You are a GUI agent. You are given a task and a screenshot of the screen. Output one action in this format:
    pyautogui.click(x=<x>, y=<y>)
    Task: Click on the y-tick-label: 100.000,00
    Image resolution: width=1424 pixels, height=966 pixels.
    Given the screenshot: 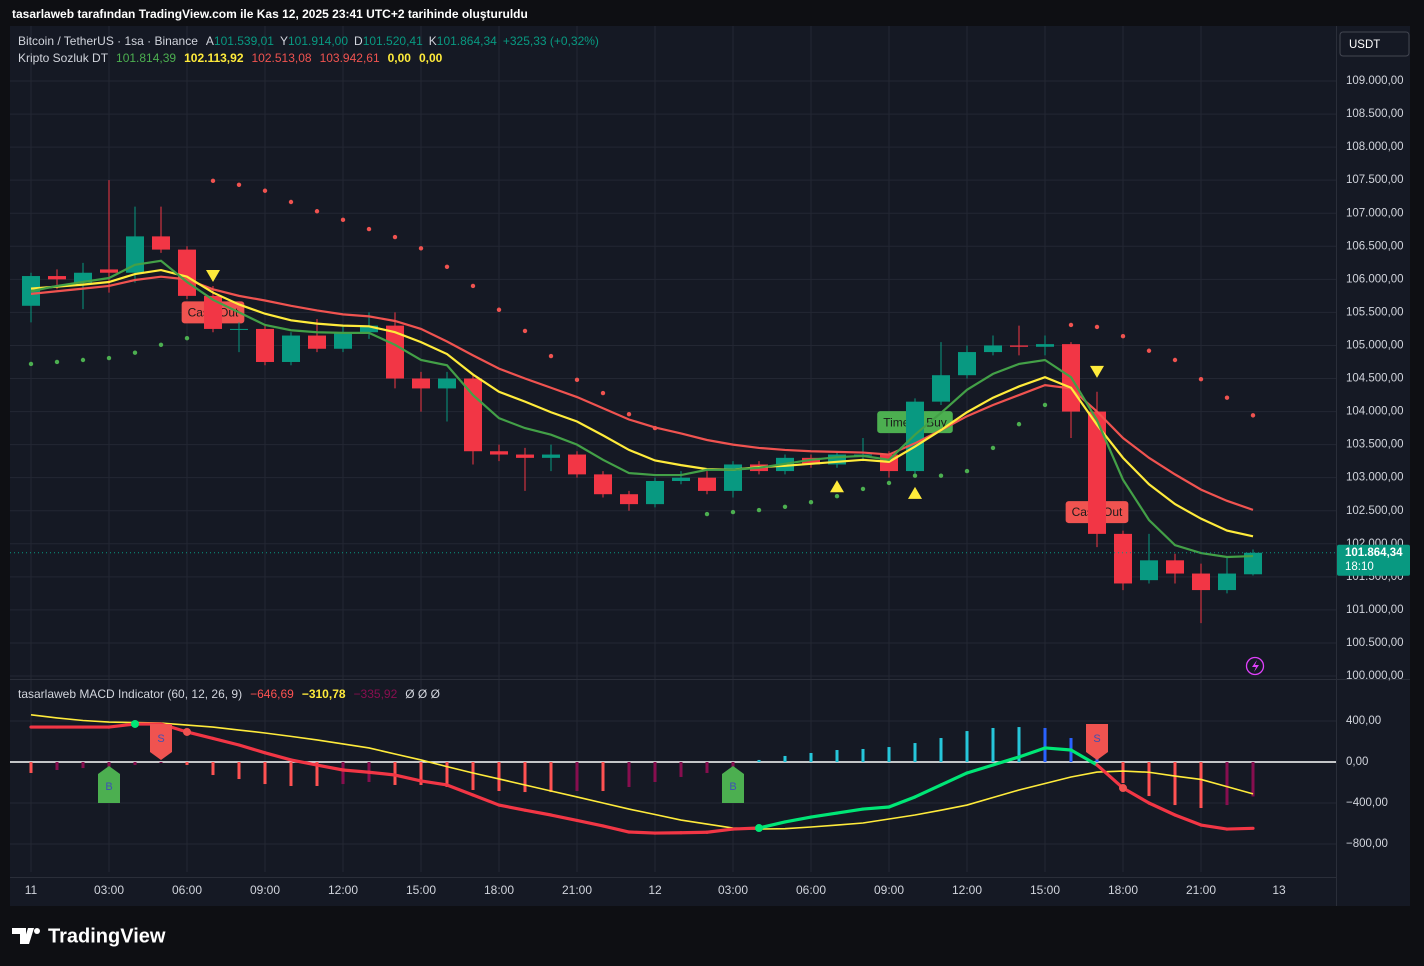 What is the action you would take?
    pyautogui.click(x=1375, y=676)
    